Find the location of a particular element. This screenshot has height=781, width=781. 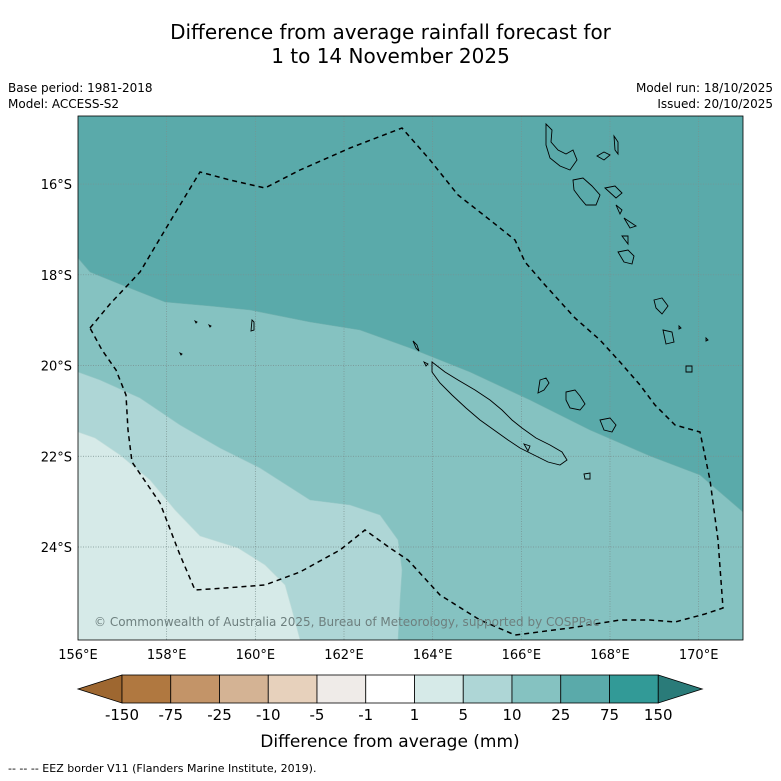

lon-tick-label: 164°E is located at coordinates (433, 655).